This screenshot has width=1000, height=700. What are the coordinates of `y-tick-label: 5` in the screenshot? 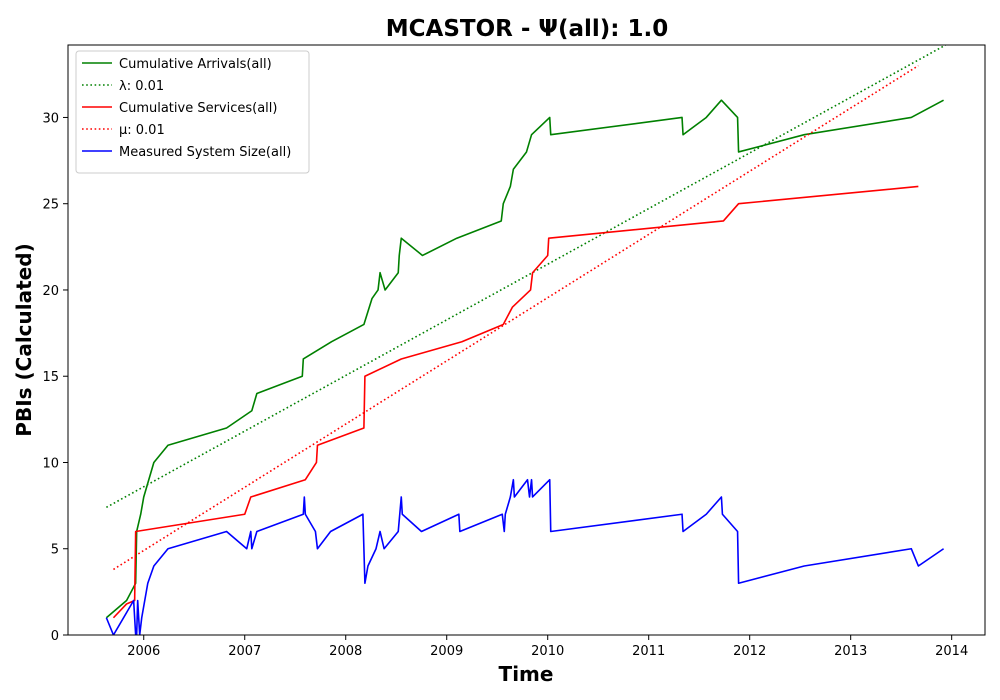 It's located at (55, 550).